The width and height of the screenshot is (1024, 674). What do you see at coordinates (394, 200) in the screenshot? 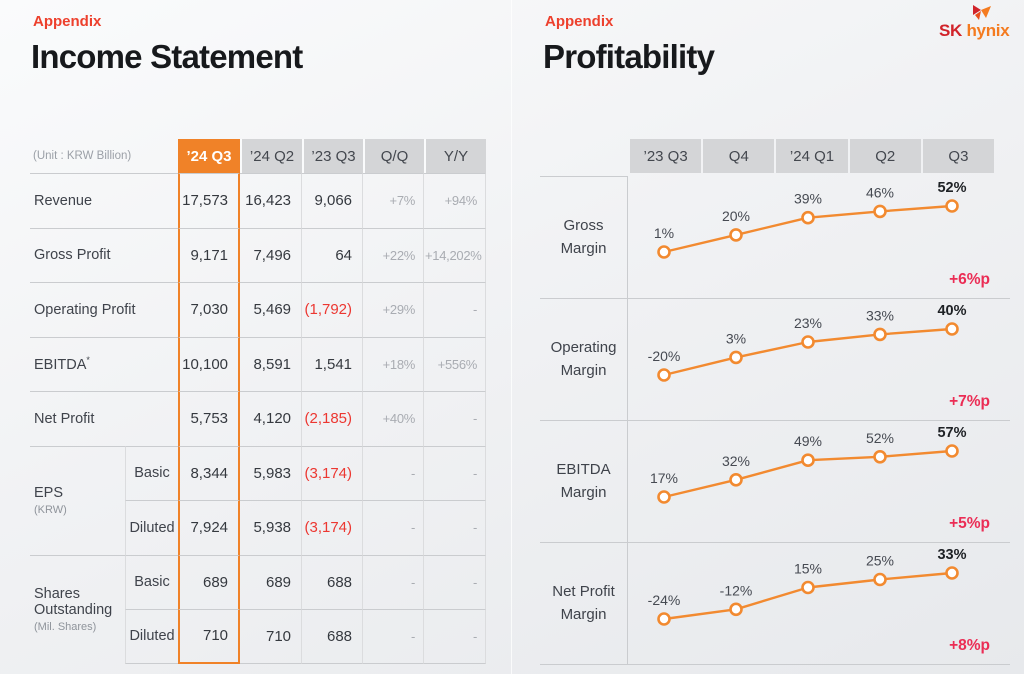
I see `table-cell: +7%` at bounding box center [394, 200].